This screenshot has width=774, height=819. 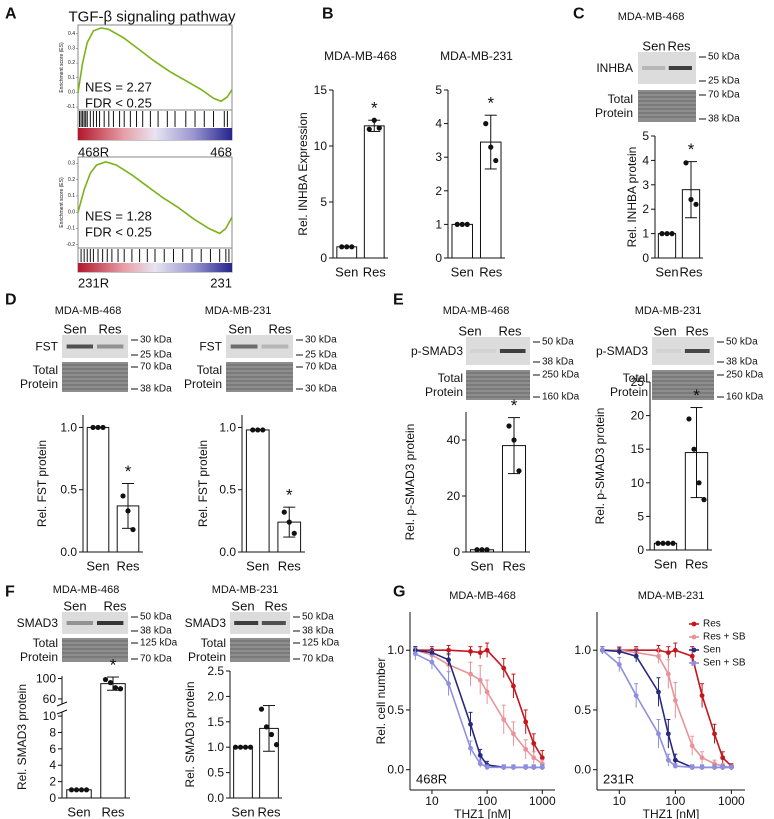 I want to click on y-tick-label: 0.3, so click(x=71, y=164).